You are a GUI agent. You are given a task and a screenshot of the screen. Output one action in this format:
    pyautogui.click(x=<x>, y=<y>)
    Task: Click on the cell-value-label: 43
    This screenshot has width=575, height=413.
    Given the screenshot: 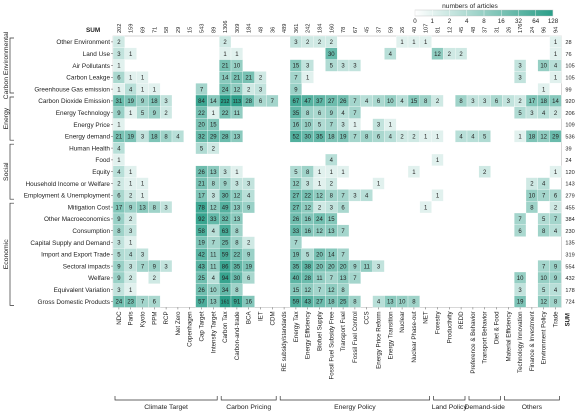 What is the action you would take?
    pyautogui.click(x=307, y=303)
    